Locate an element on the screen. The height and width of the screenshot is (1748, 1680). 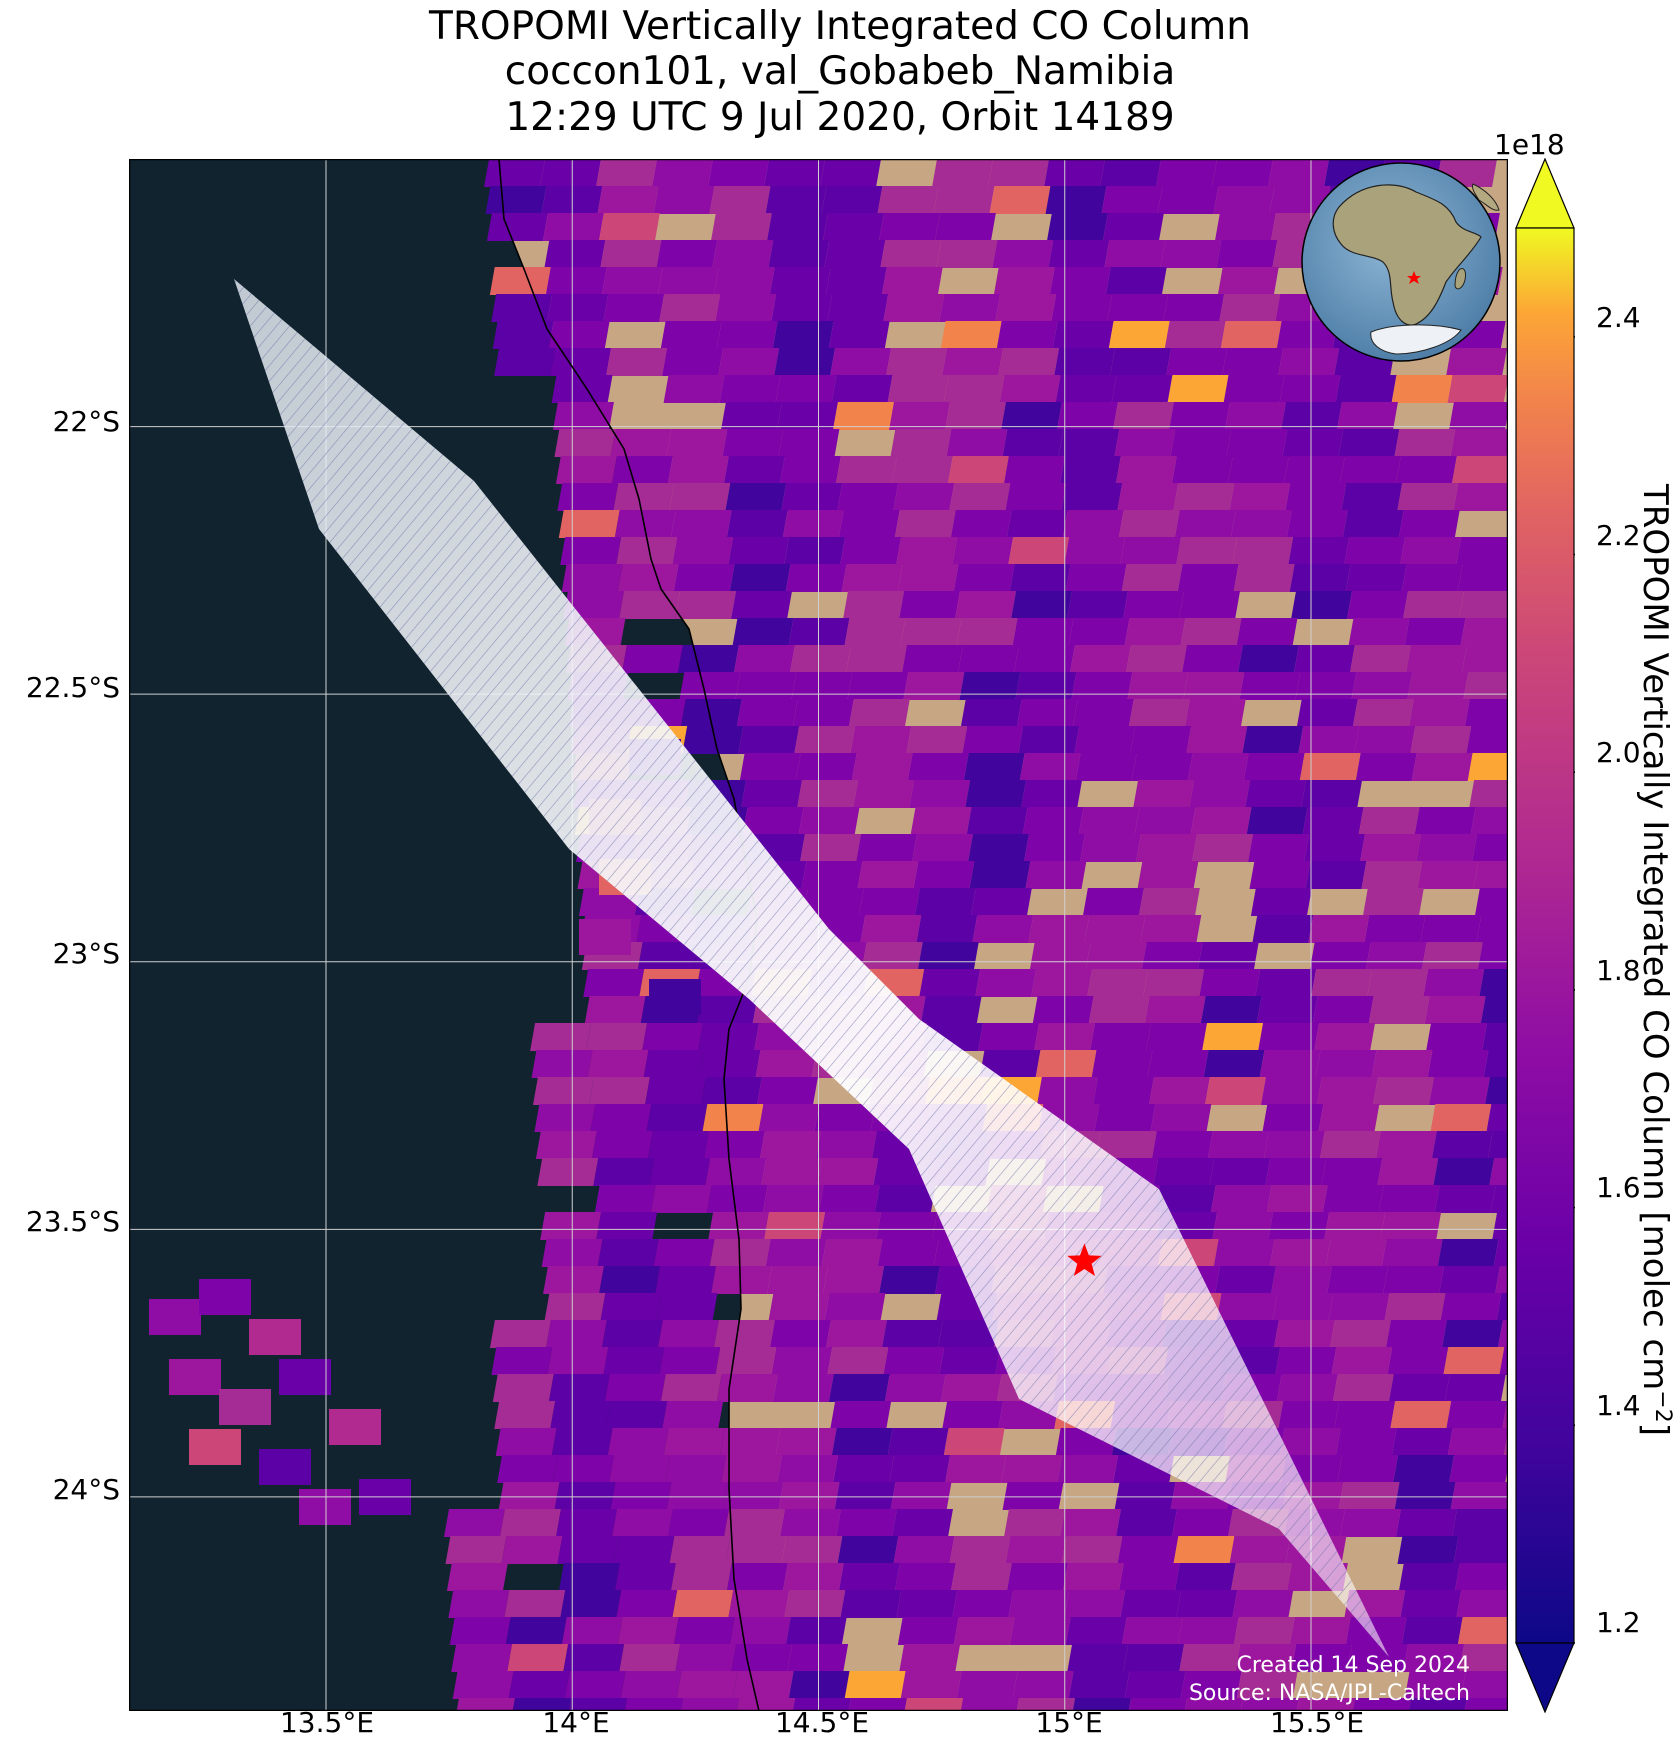
madagascar-landmass is located at coordinates (1460, 278).